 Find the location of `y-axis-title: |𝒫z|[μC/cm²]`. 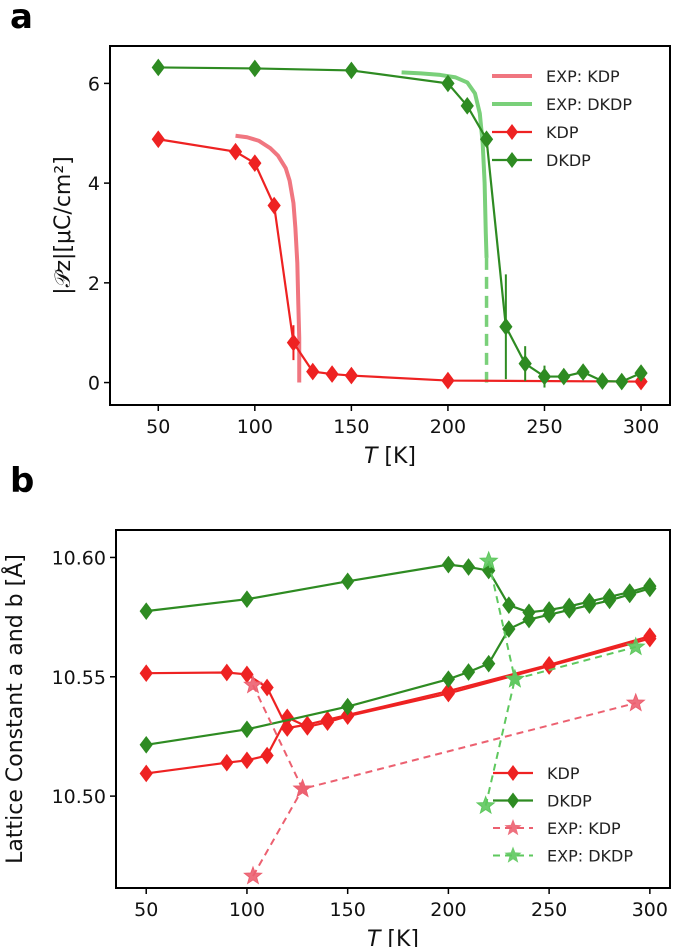

y-axis-title: |𝒫z|[μC/cm²] is located at coordinates (63, 225).